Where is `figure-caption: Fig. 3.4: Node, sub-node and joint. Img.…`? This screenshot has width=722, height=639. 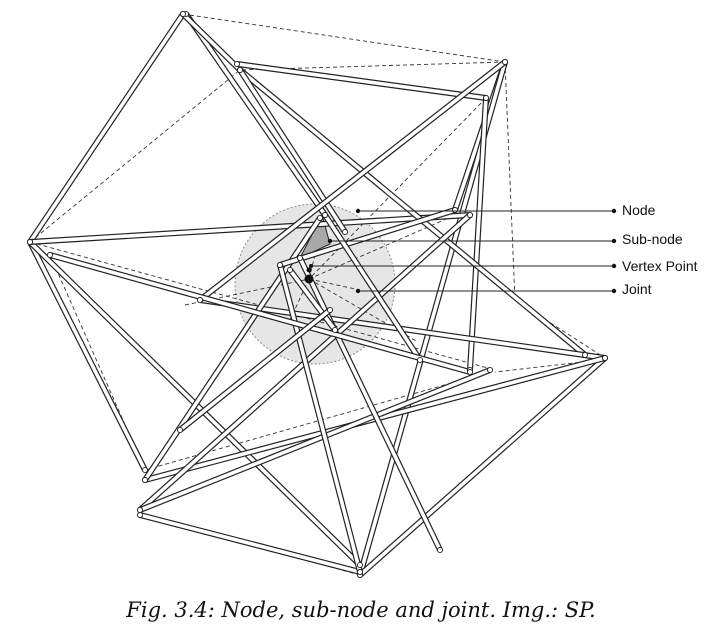 figure-caption: Fig. 3.4: Node, sub-node and joint. Img.… is located at coordinates (361, 610).